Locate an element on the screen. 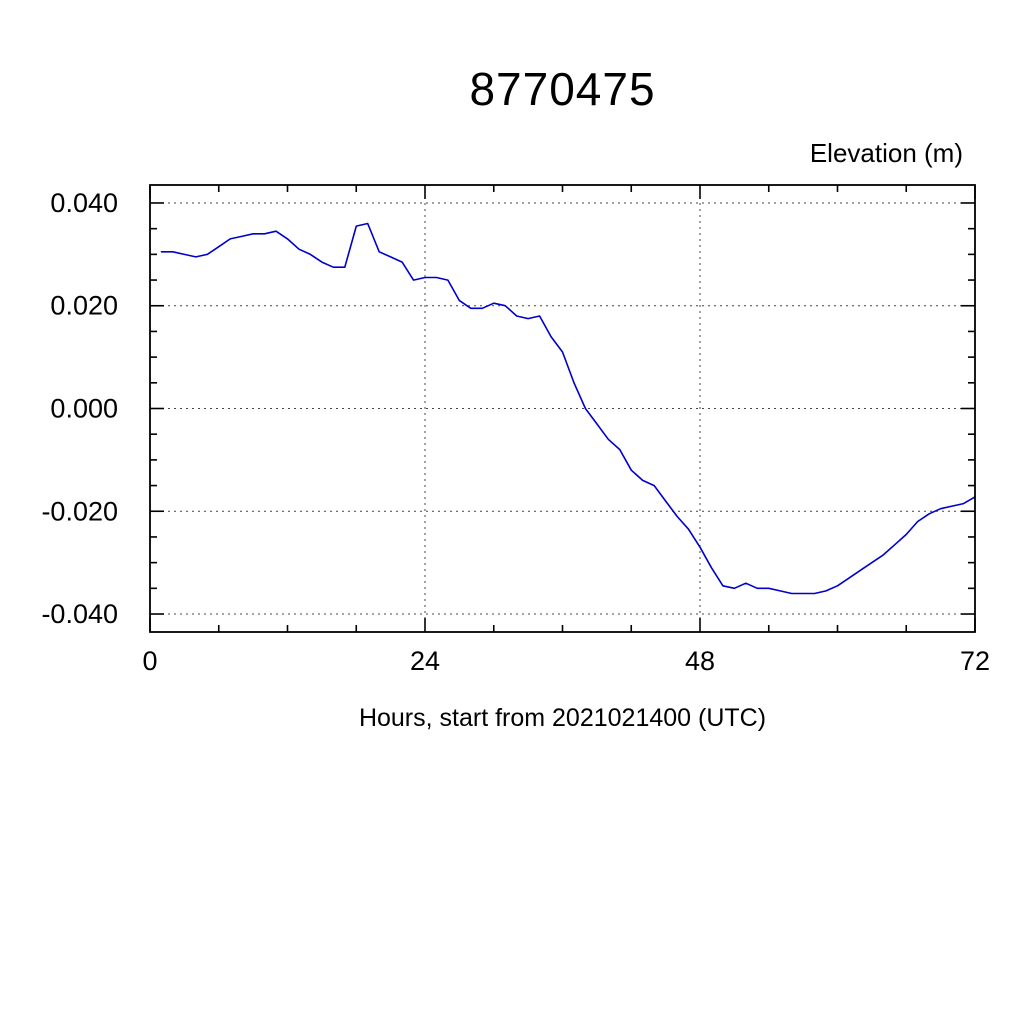  y-axis-unit-label: Elevation (m) is located at coordinates (886, 153).